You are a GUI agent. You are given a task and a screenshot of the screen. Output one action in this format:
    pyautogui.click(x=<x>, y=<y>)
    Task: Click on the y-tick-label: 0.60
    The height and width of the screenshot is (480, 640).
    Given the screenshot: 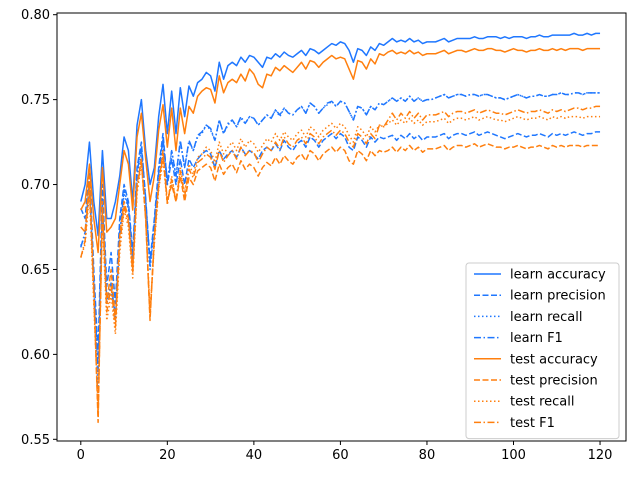 What is the action you would take?
    pyautogui.click(x=35, y=355)
    